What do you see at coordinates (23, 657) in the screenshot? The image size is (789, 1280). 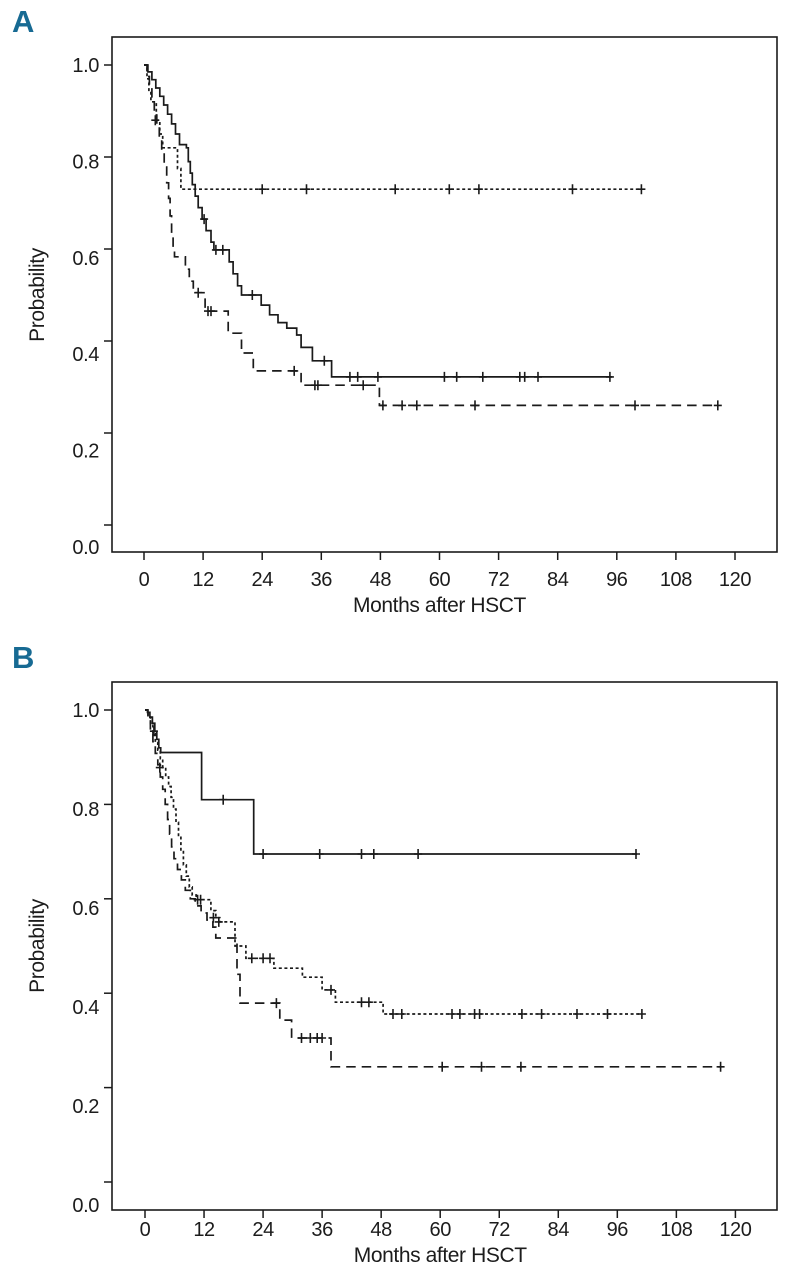 I see `panel-b-label: B` at bounding box center [23, 657].